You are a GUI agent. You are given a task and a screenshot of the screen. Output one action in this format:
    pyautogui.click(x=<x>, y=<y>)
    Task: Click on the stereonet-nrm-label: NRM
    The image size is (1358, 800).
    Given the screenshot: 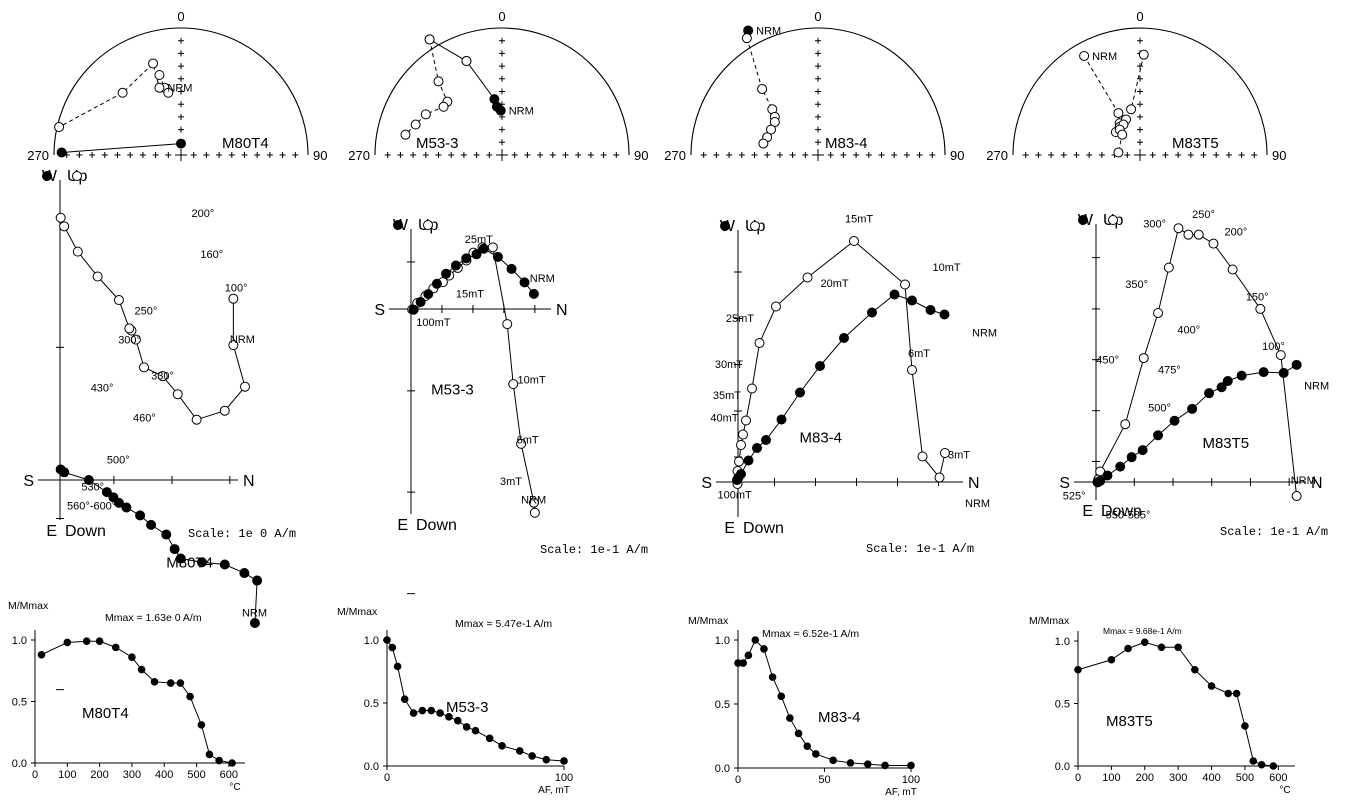 What is the action you would take?
    pyautogui.click(x=1104, y=57)
    